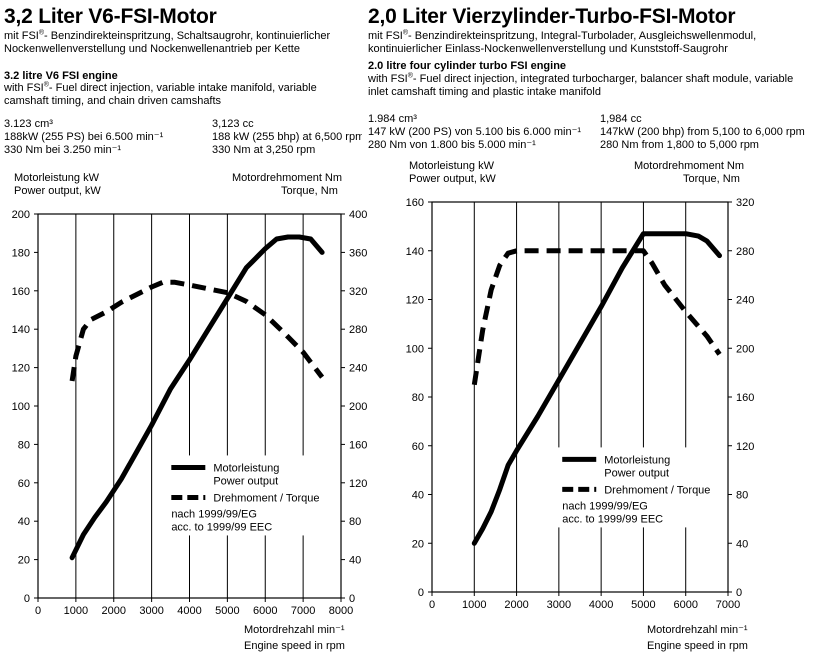  Describe the element at coordinates (27, 599) in the screenshot. I see `left-ytick-label: 0` at that location.